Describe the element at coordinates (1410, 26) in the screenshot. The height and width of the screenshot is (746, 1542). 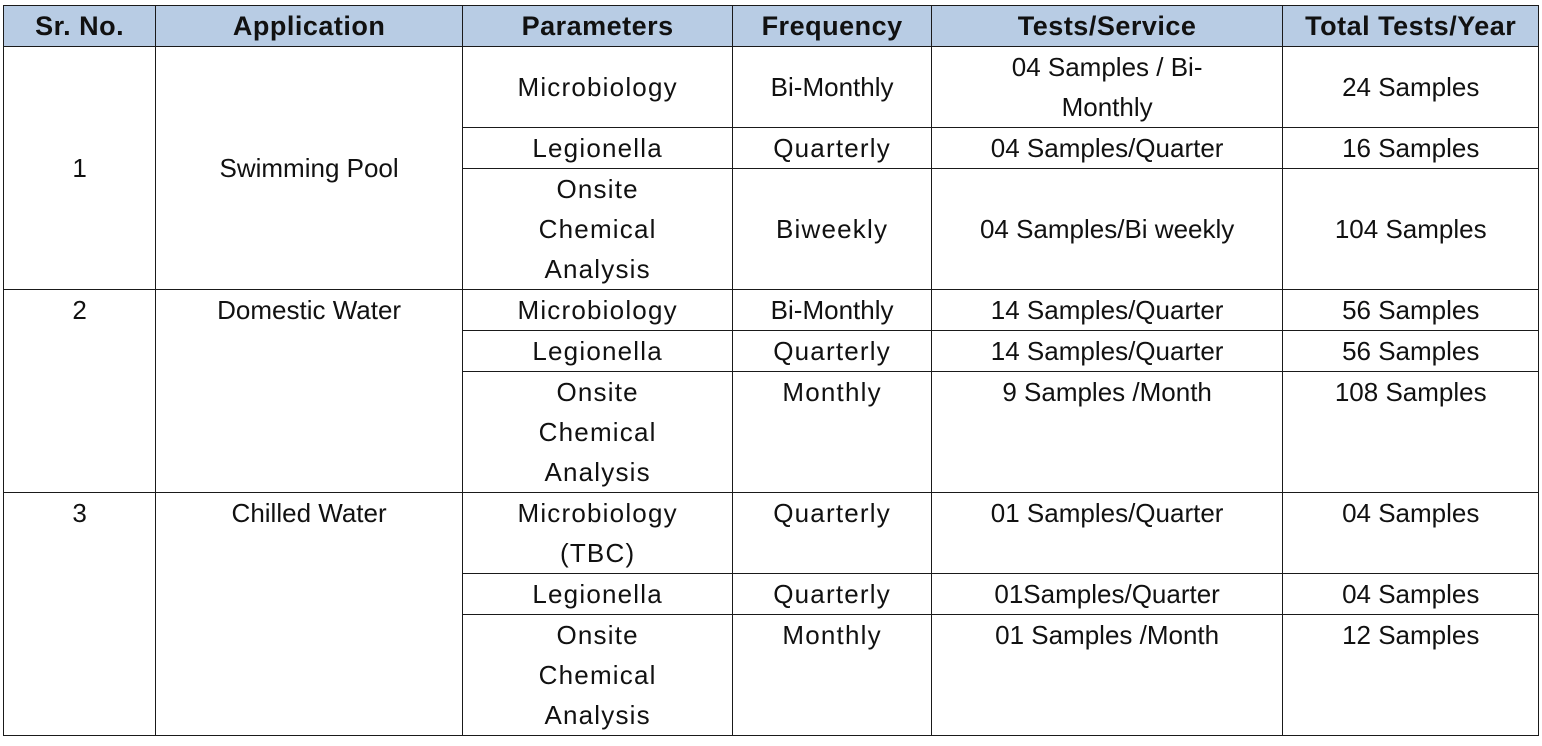
I see `header-total-tests-year: Total Tests/Year` at that location.